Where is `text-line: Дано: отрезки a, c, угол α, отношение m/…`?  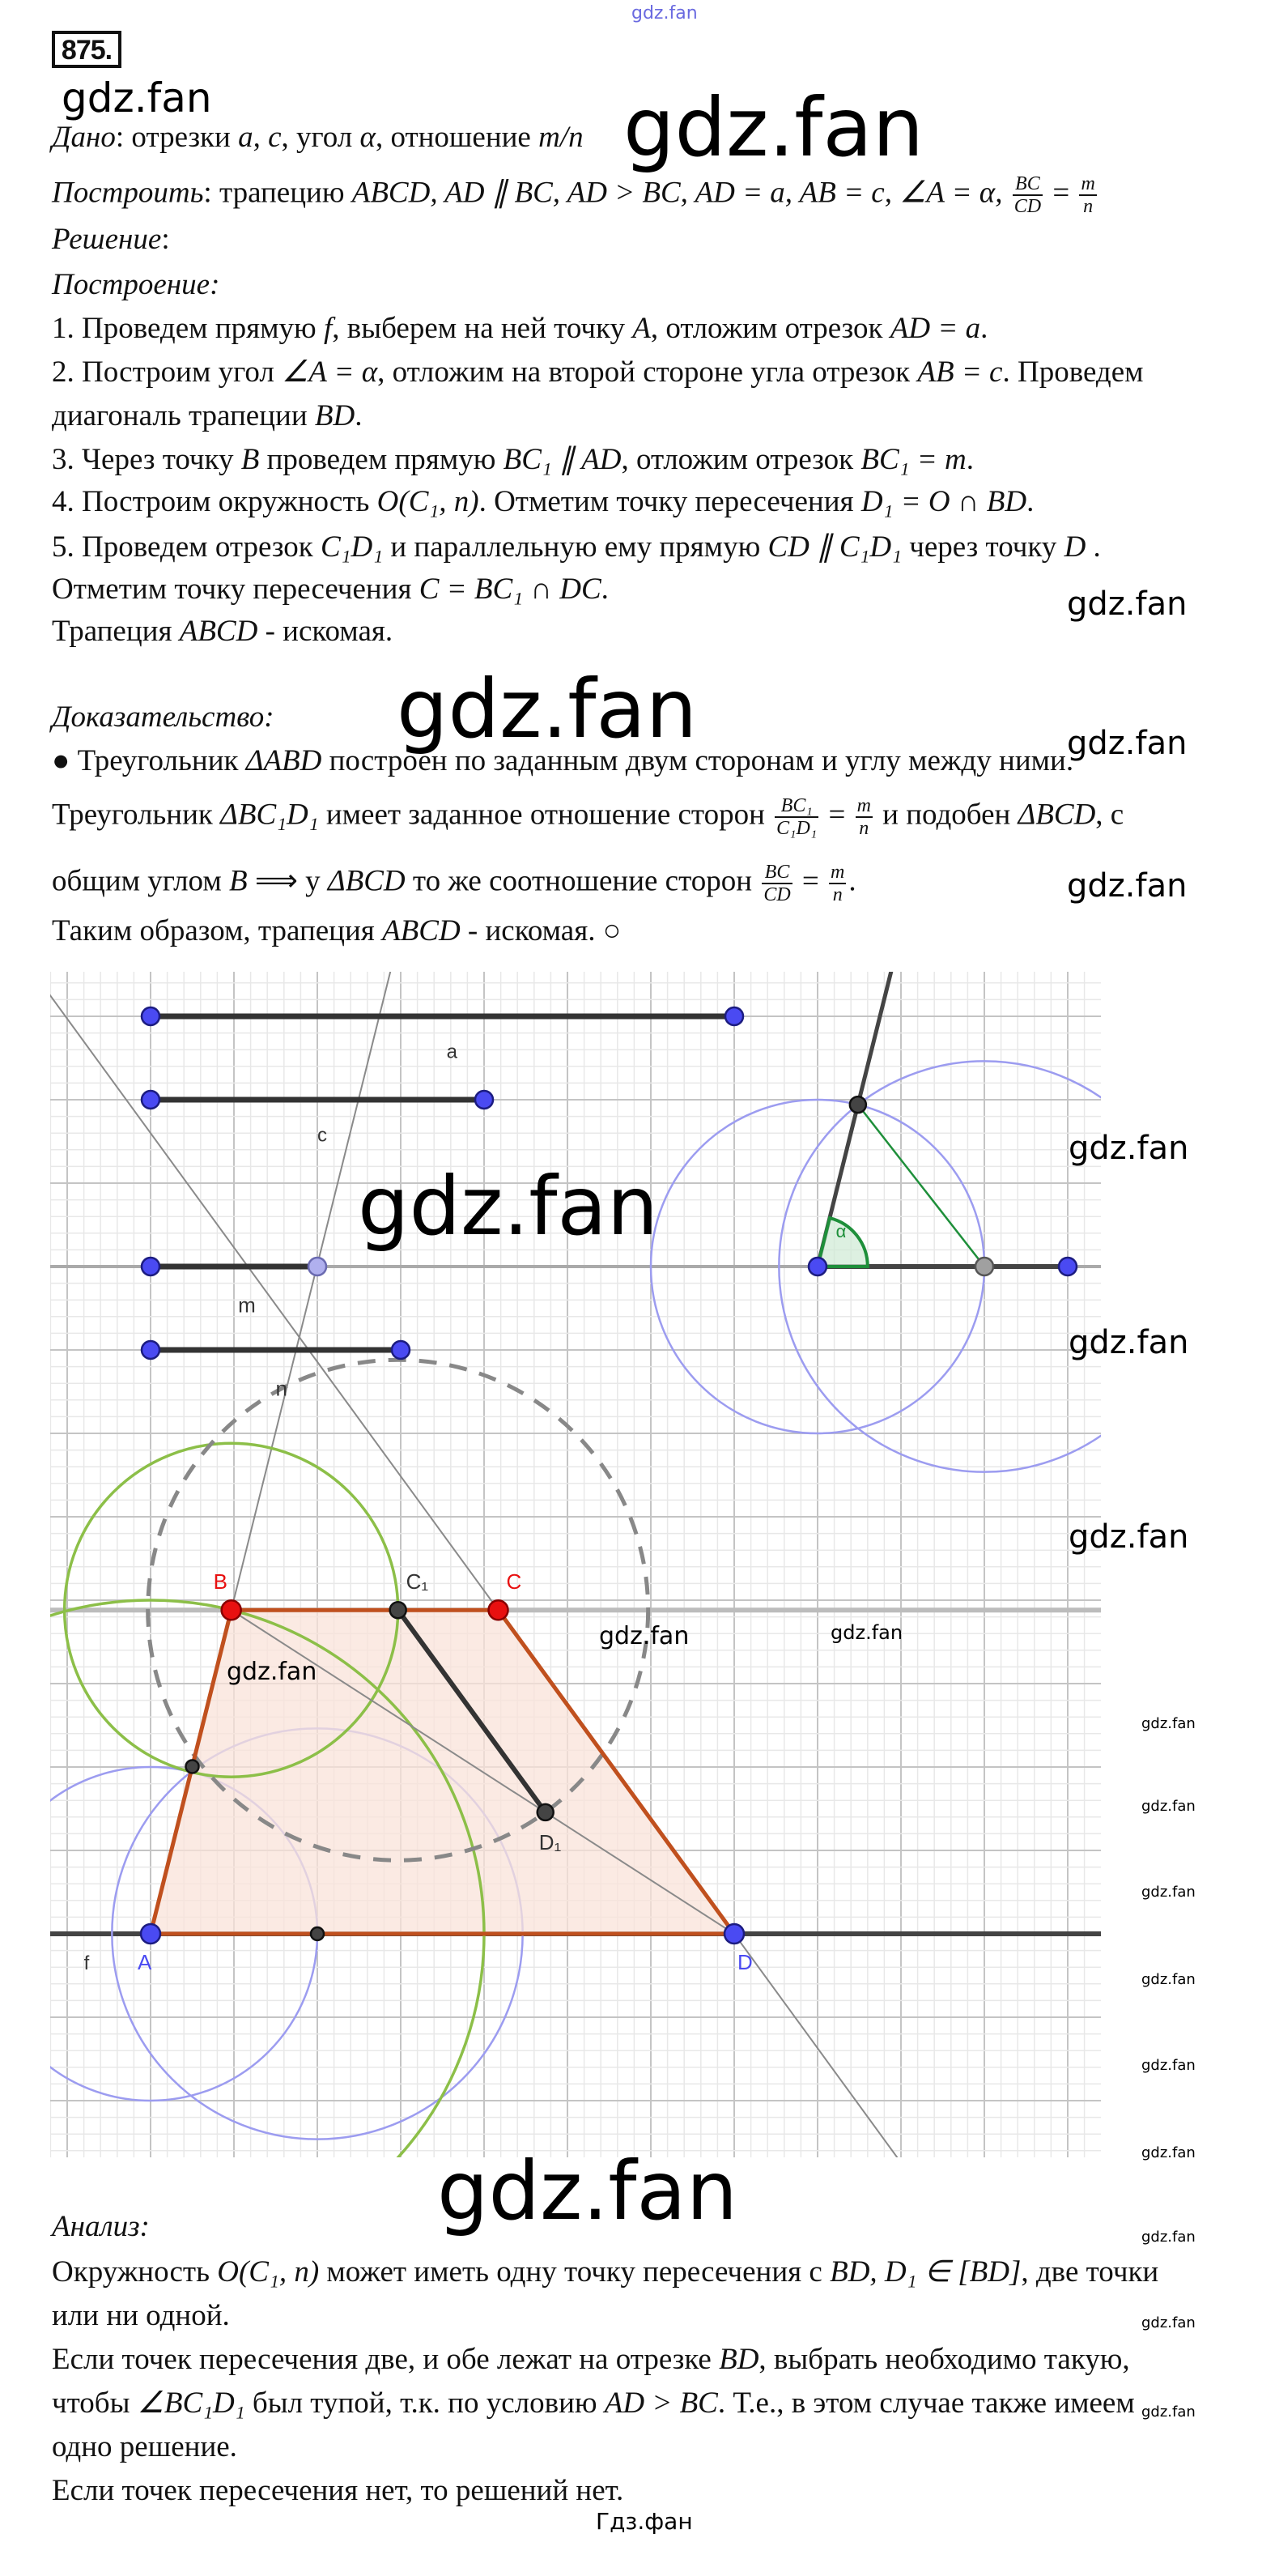 text-line: Дано: отрезки a, c, угол α, отношение m/… is located at coordinates (318, 137).